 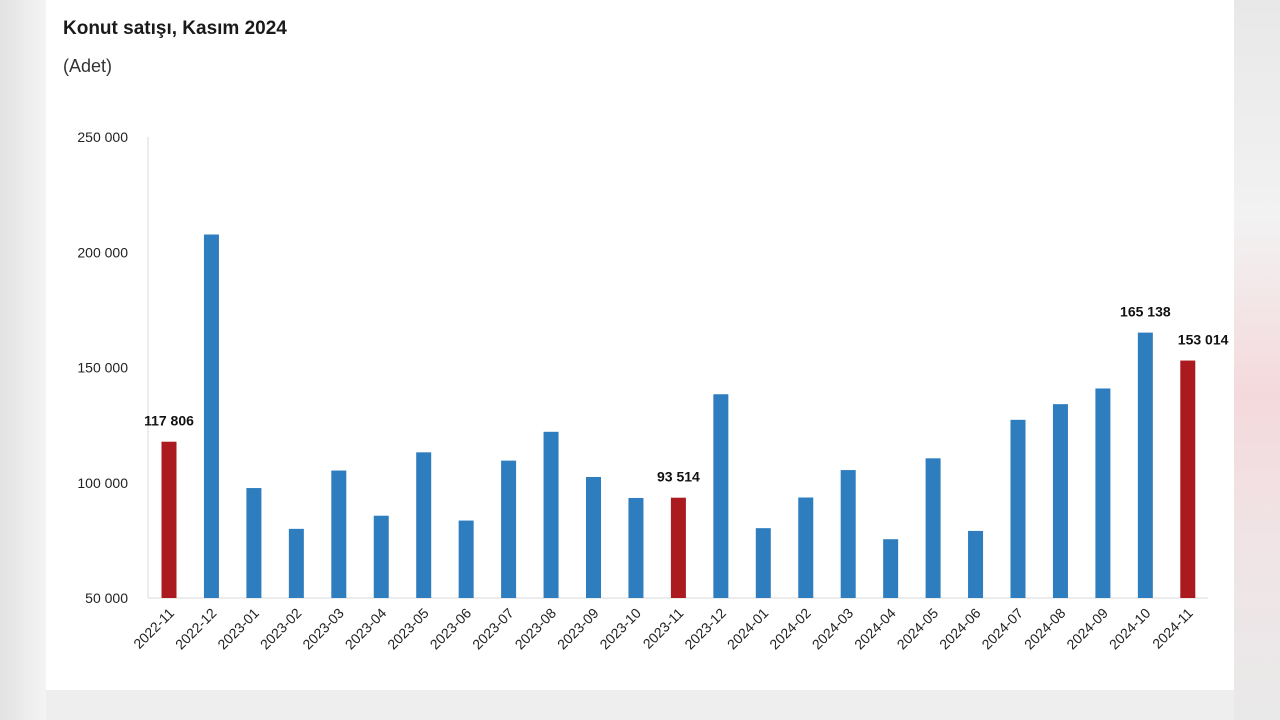 I want to click on x-tick-label: 2024-11, so click(x=1172, y=628).